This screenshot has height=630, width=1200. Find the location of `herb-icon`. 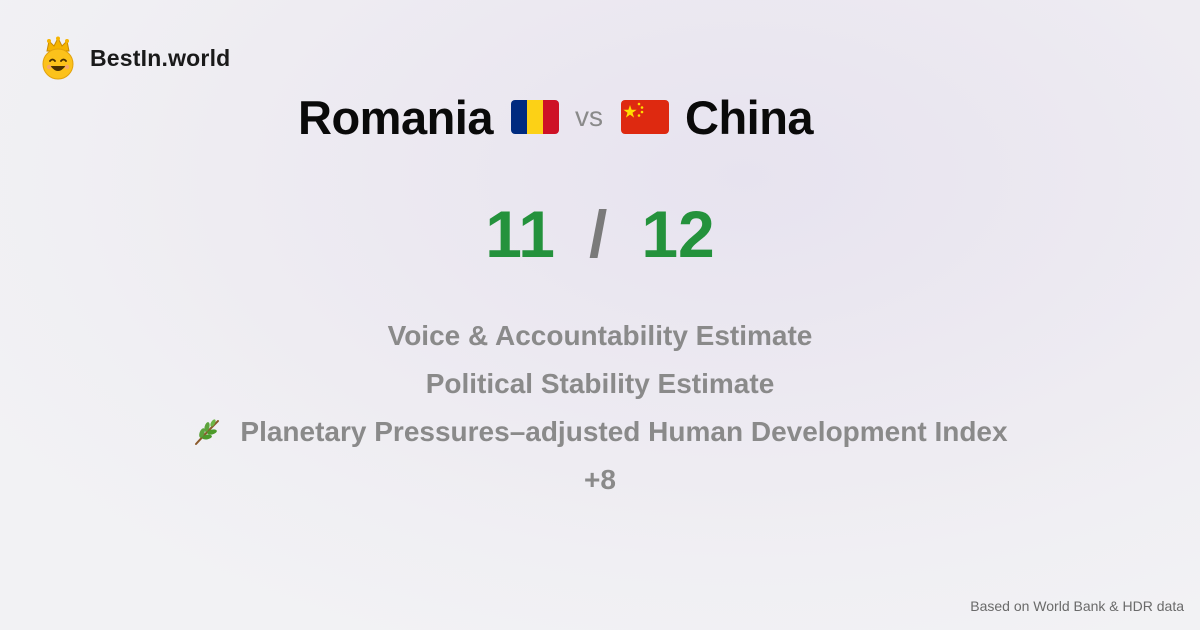

herb-icon is located at coordinates (207, 432).